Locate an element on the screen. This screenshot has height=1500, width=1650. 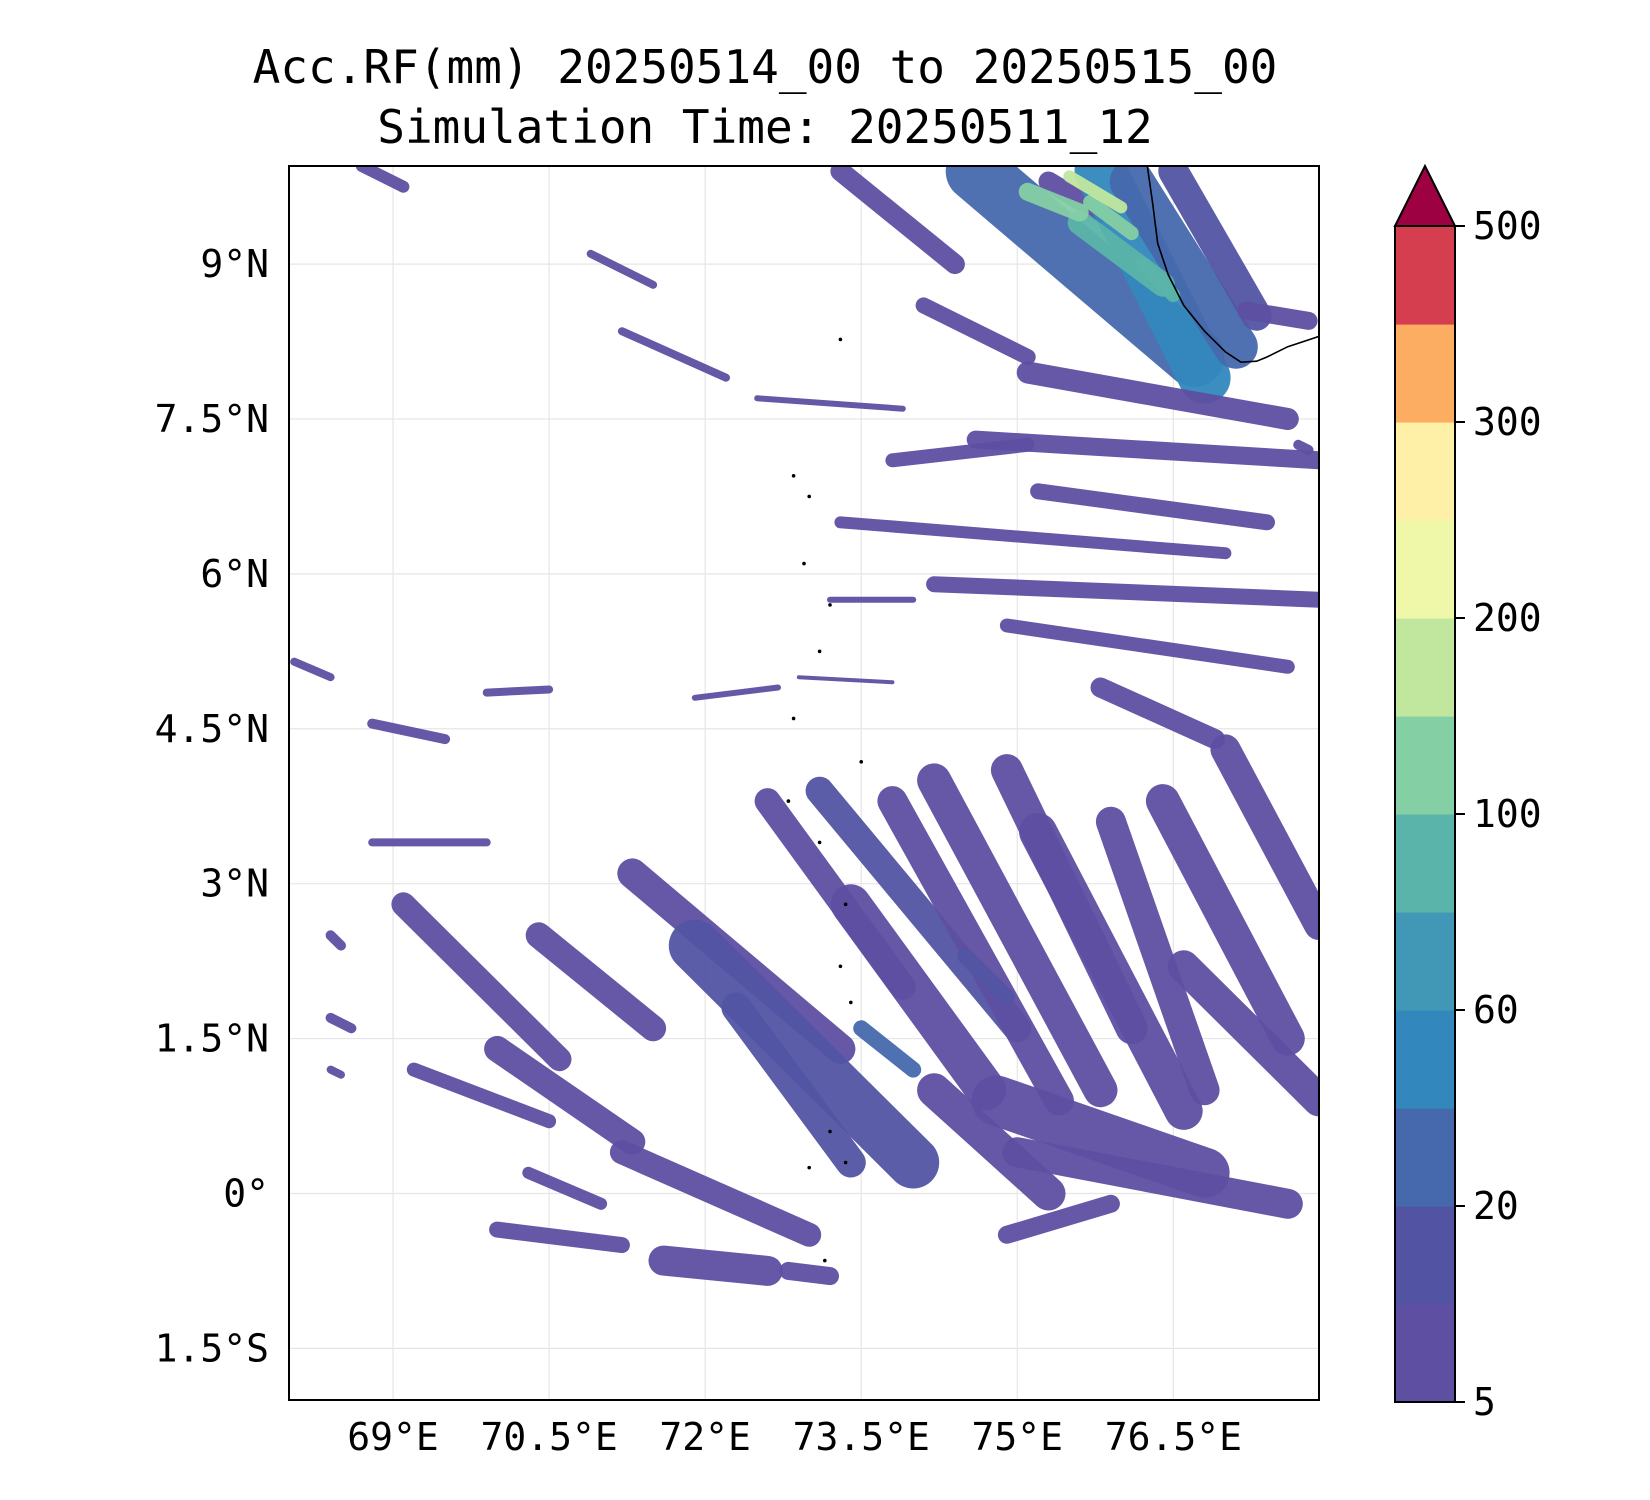
lat-tick-label: 6°N is located at coordinates (234, 574).